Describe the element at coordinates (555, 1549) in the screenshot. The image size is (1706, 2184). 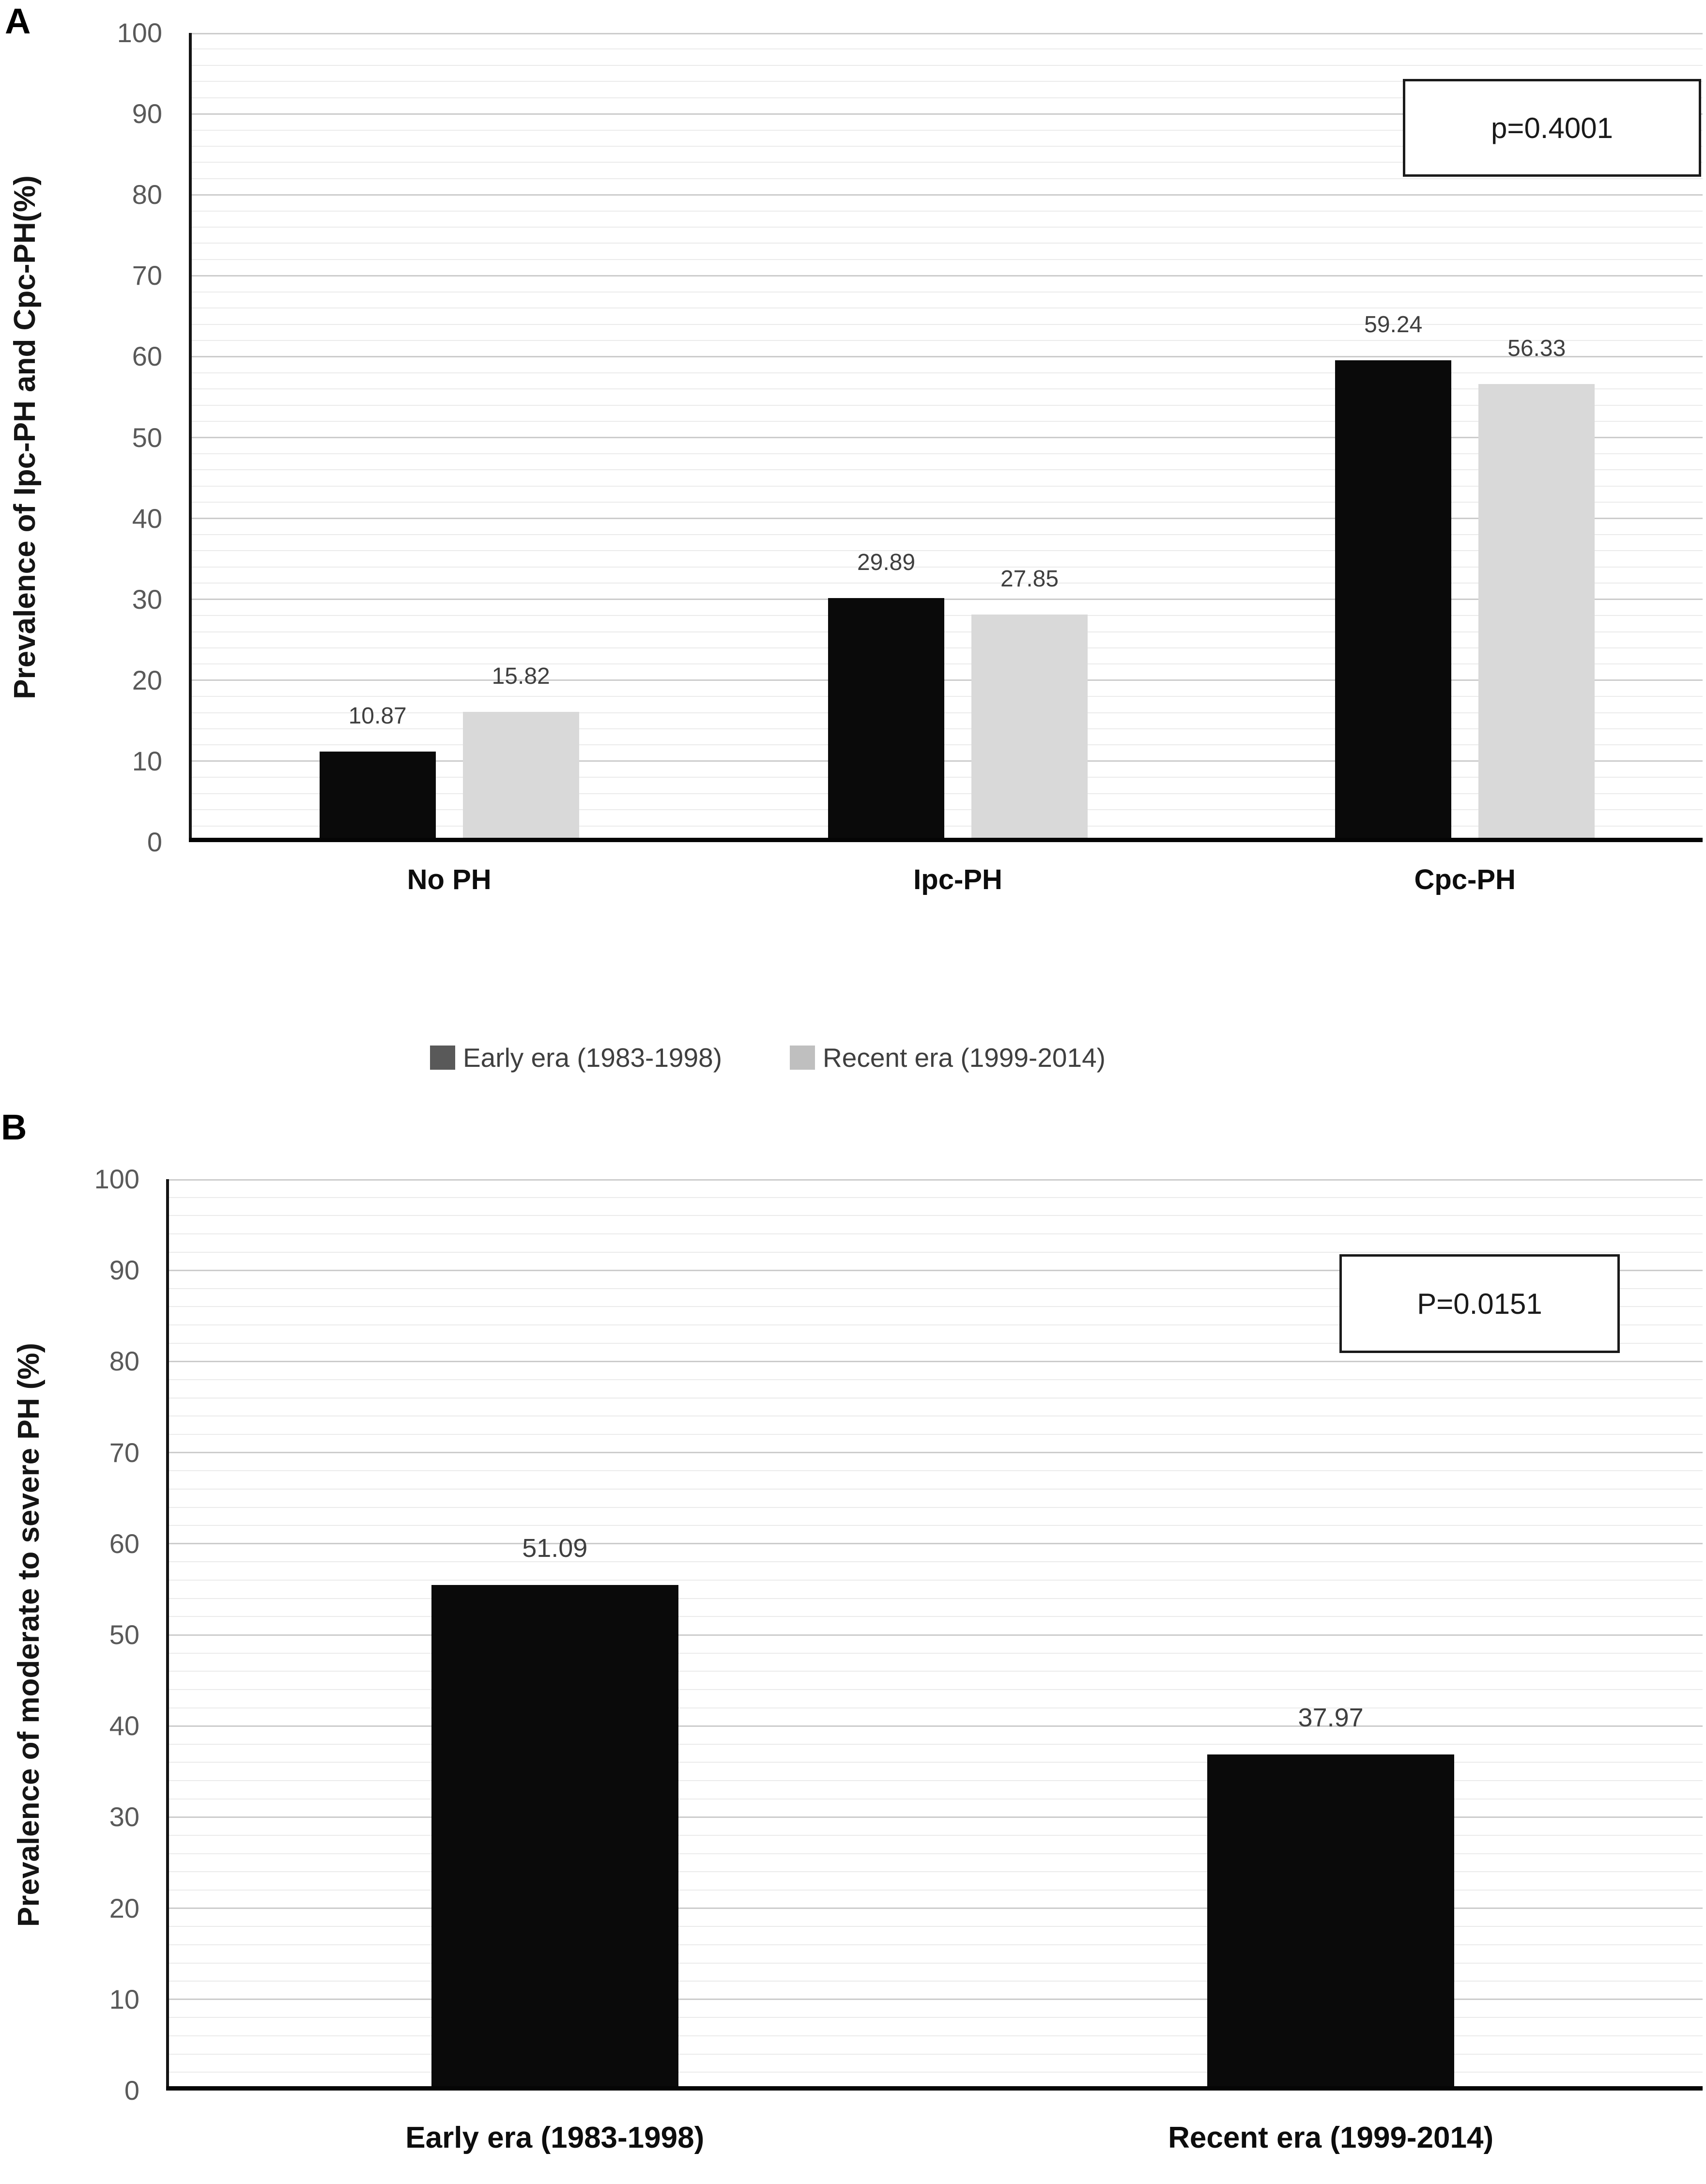
I see `bar-value-label: 51.09` at that location.